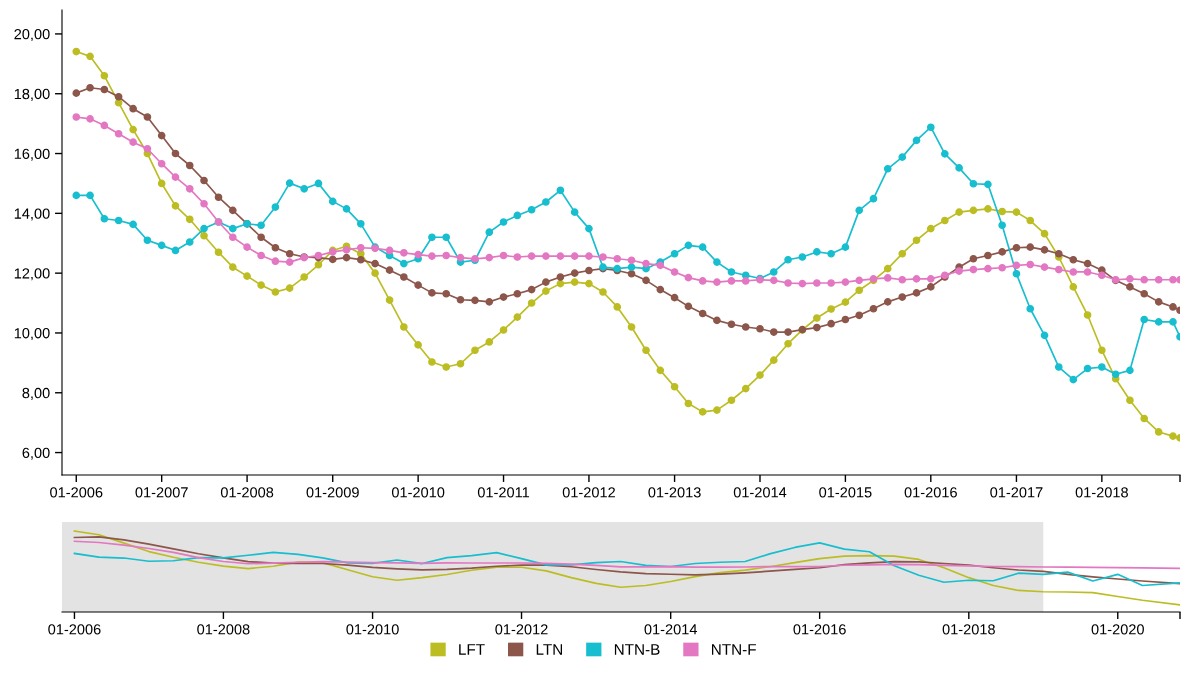  Describe the element at coordinates (36, 393) in the screenshot. I see `y-tick-label: 8,00` at that location.